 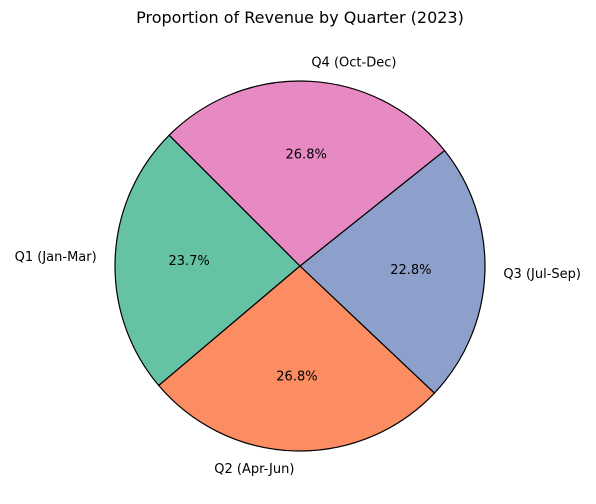 What do you see at coordinates (353, 62) in the screenshot?
I see `category-label-q4-oct-dec: Q4 (Oct-Dec)` at bounding box center [353, 62].